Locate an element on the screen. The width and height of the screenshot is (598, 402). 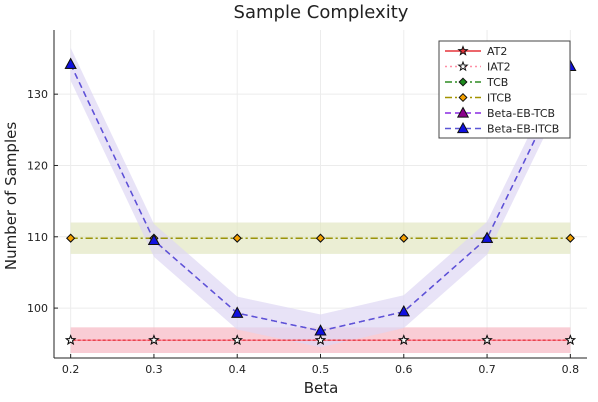
legend-label-beta-eb-tcb: Beta-EB-TCB is located at coordinates (521, 113).